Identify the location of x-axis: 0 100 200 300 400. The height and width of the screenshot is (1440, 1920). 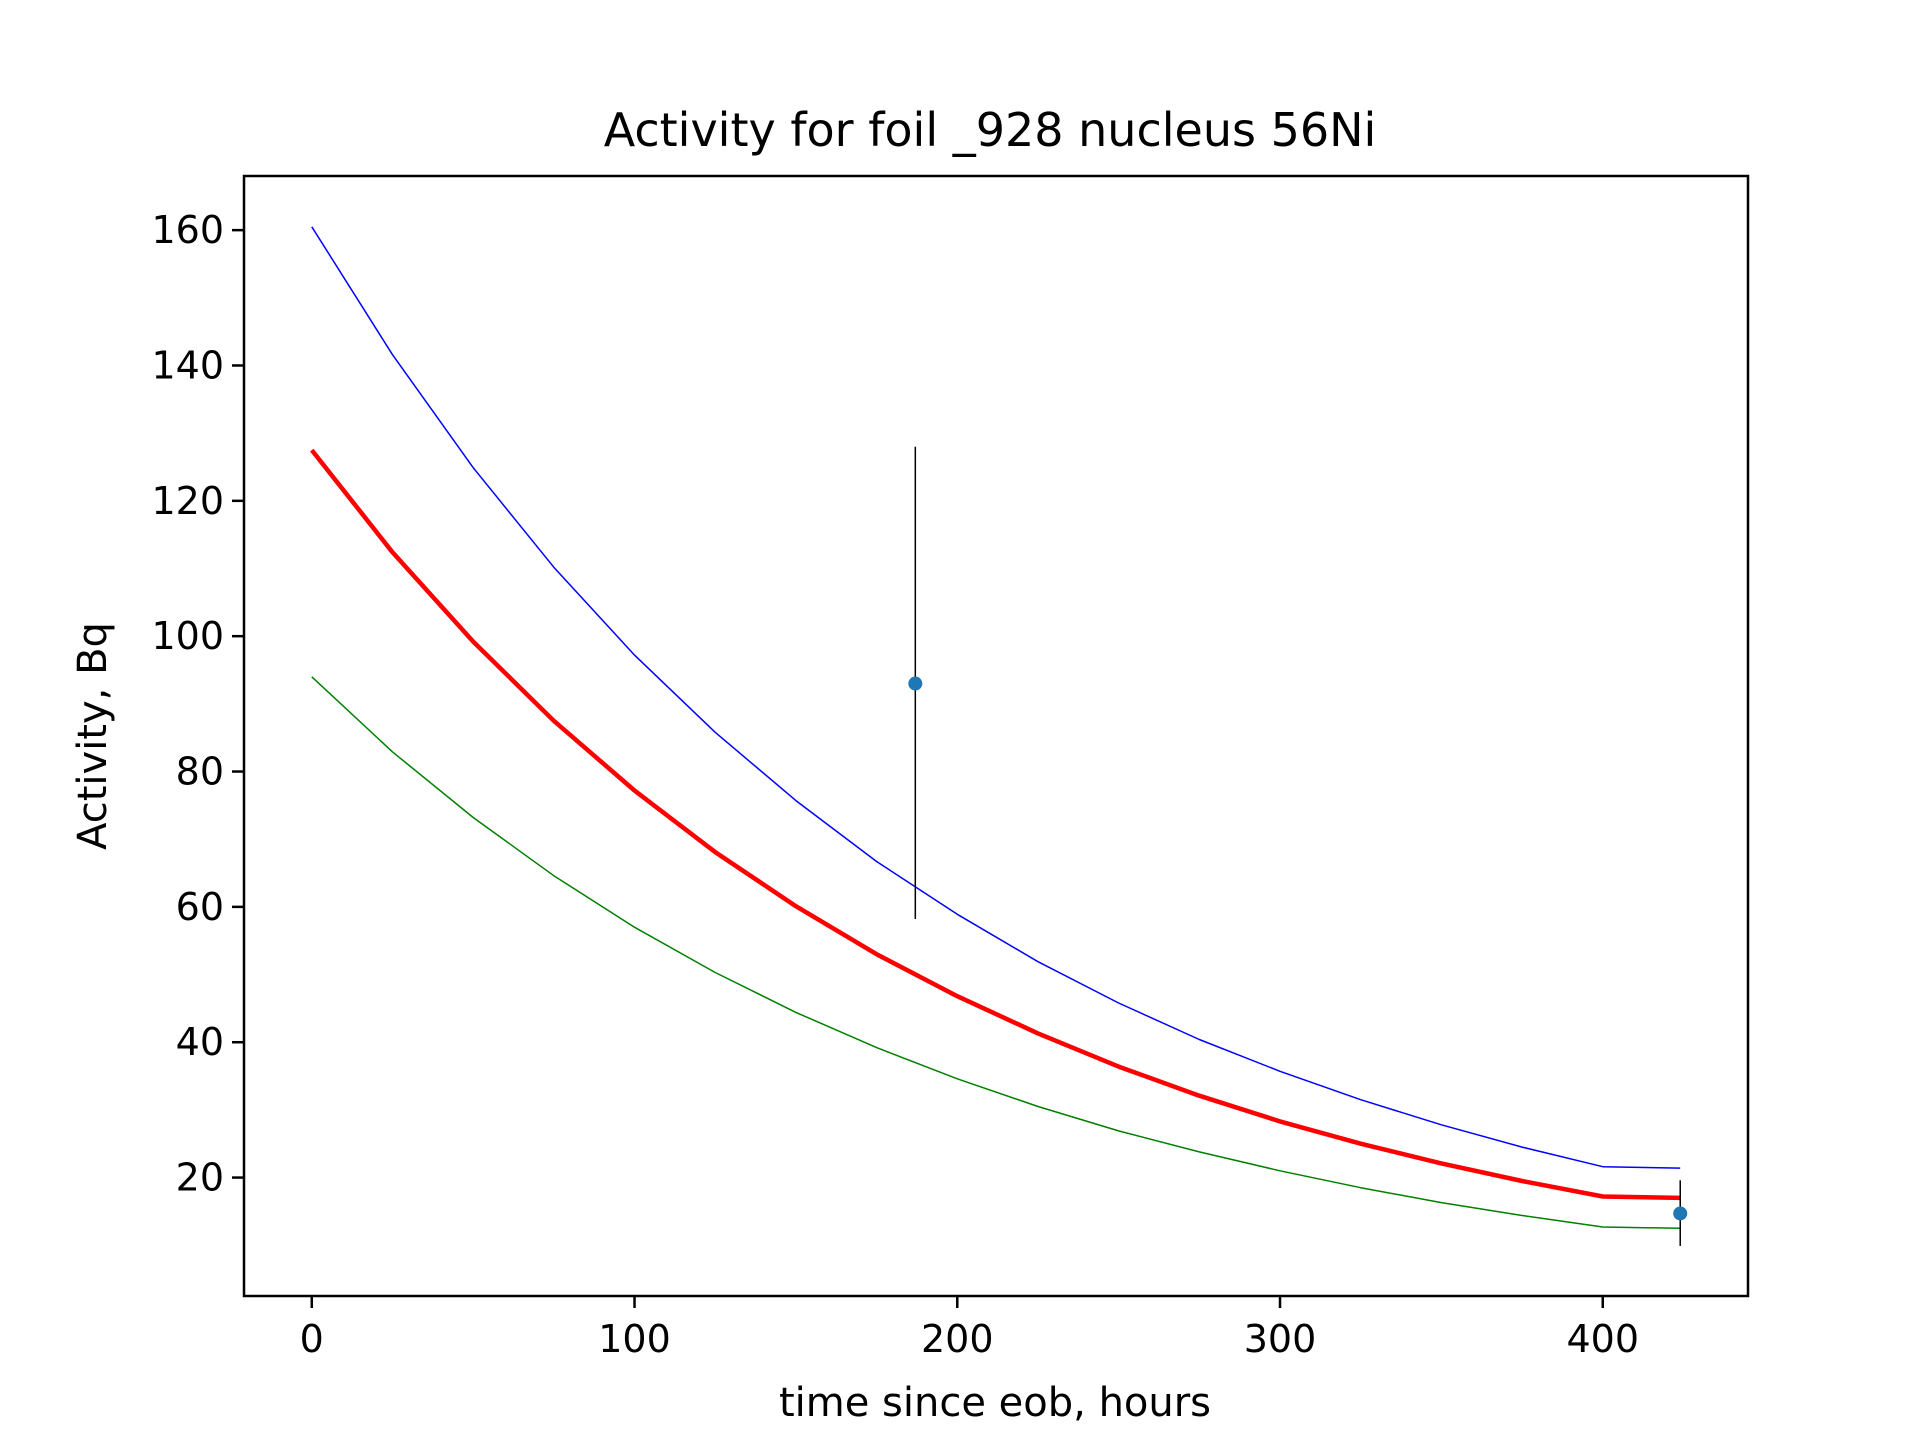
(969, 1328).